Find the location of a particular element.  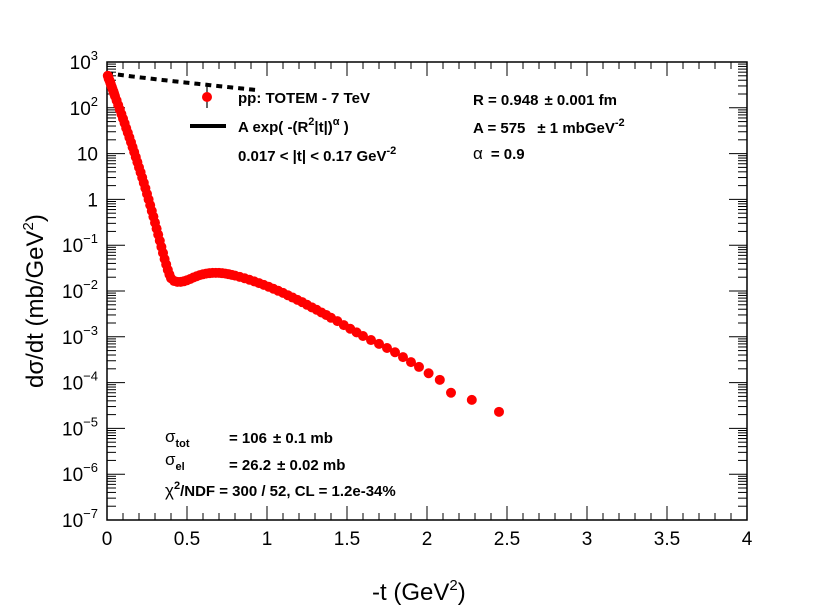

y-tick-label: 10⁻⁵ is located at coordinates (80, 427).